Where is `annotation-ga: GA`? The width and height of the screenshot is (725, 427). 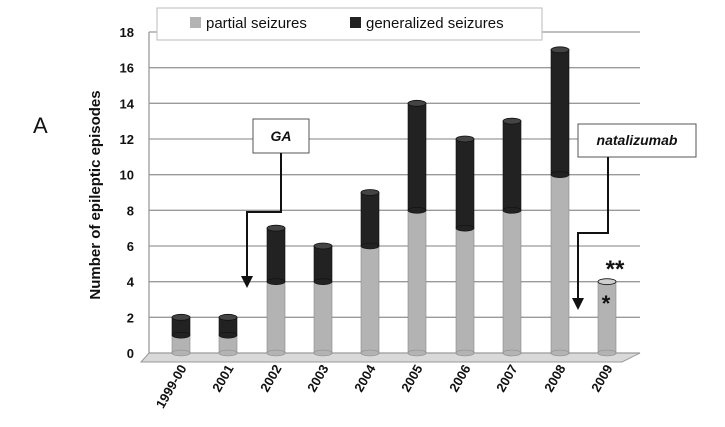
annotation-ga: GA is located at coordinates (275, 203).